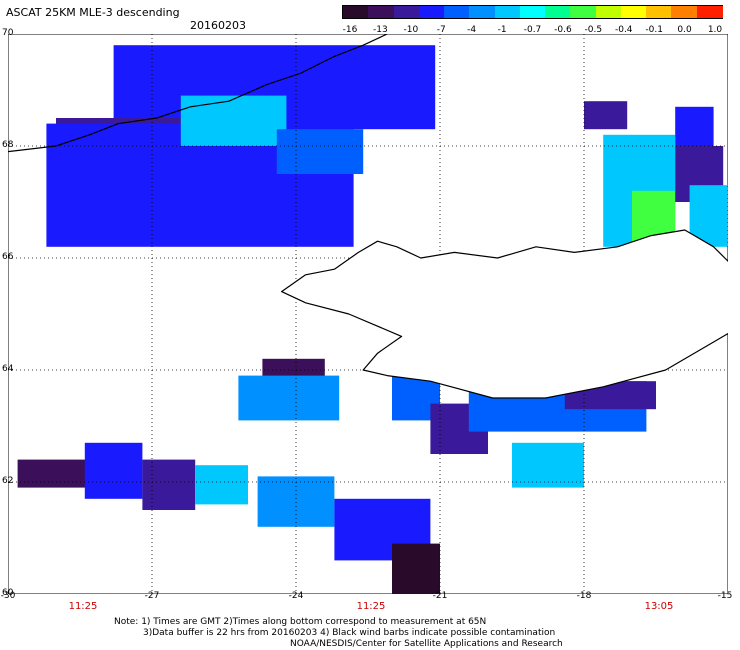  Describe the element at coordinates (659, 606) in the screenshot. I see `overpass-time-label: 13:05` at that location.